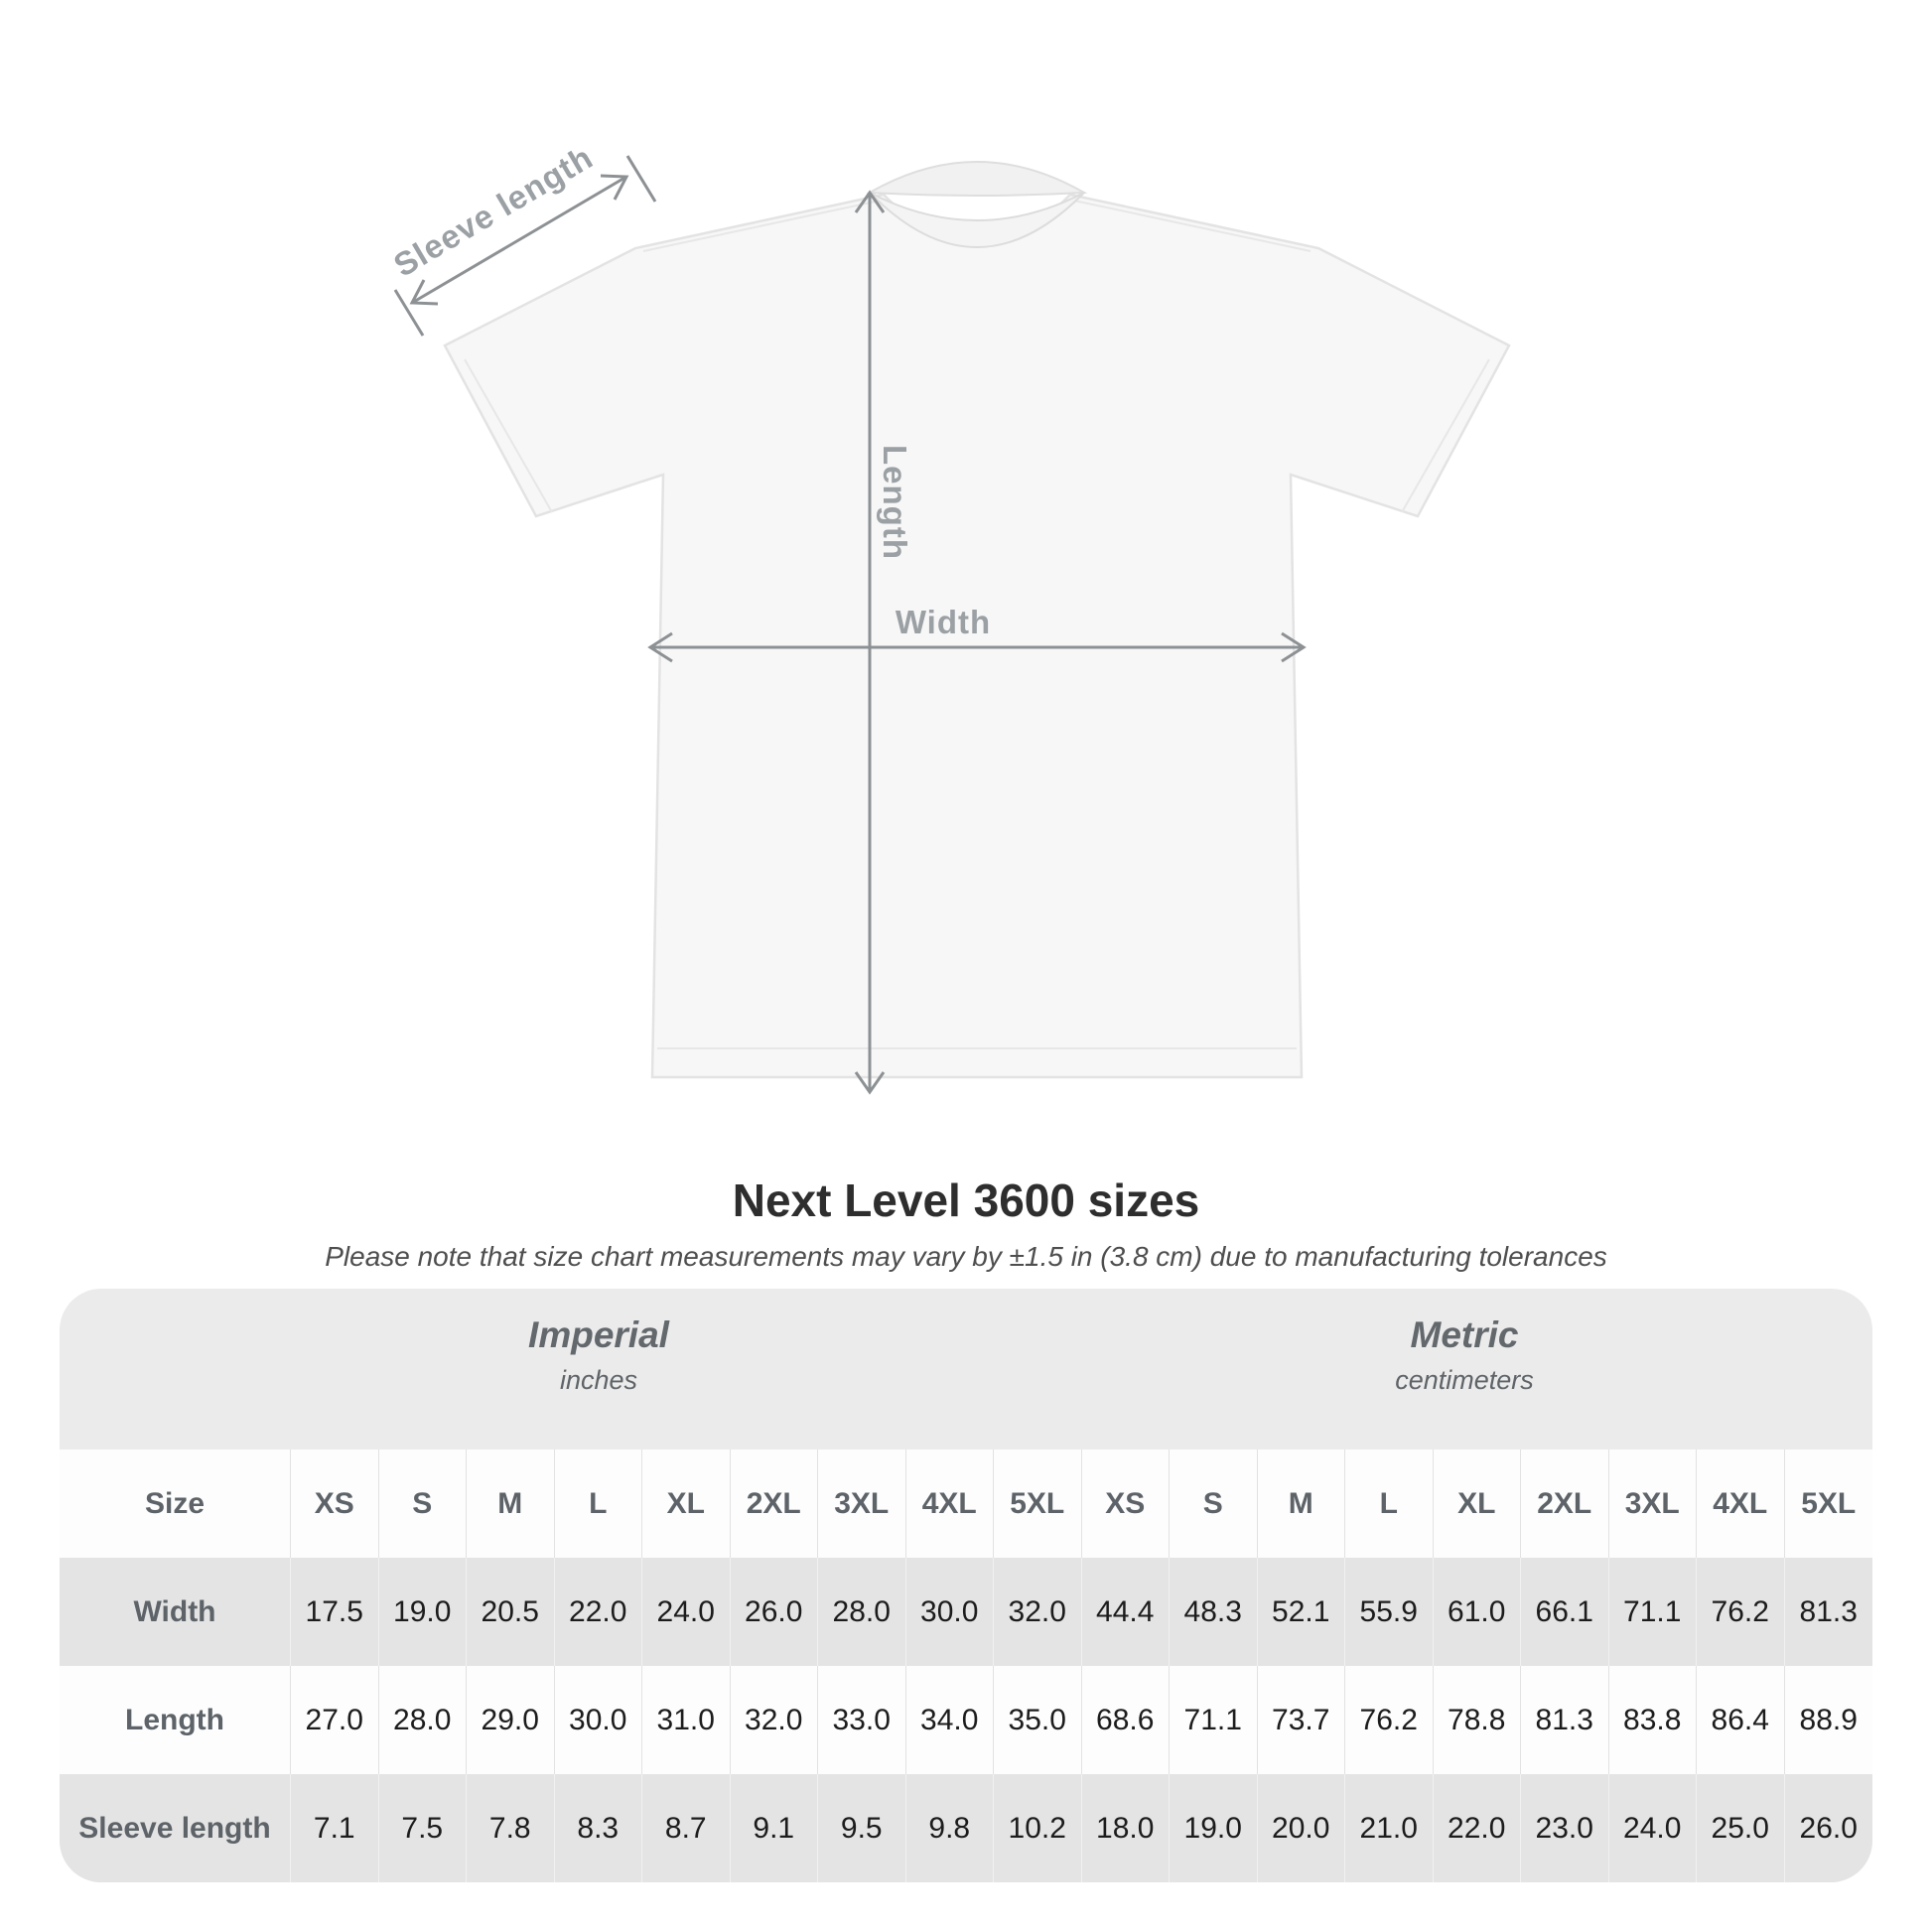 This screenshot has height=1932, width=1932. Describe the element at coordinates (1477, 1612) in the screenshot. I see `table-cell: 61.0` at that location.